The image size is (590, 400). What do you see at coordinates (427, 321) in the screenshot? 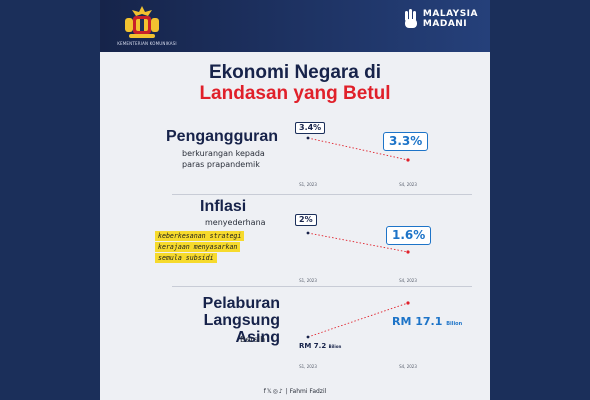
I see `fdi-after-value: RM 17.1 Bilion` at bounding box center [427, 321].